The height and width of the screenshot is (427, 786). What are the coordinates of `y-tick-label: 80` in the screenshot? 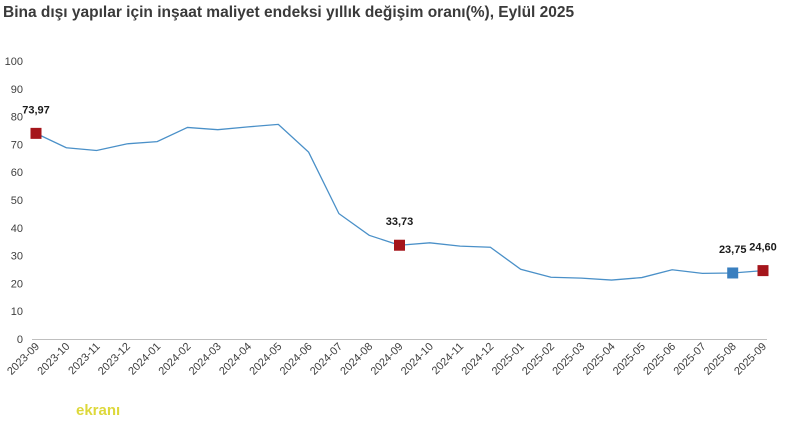 It's located at (17, 118).